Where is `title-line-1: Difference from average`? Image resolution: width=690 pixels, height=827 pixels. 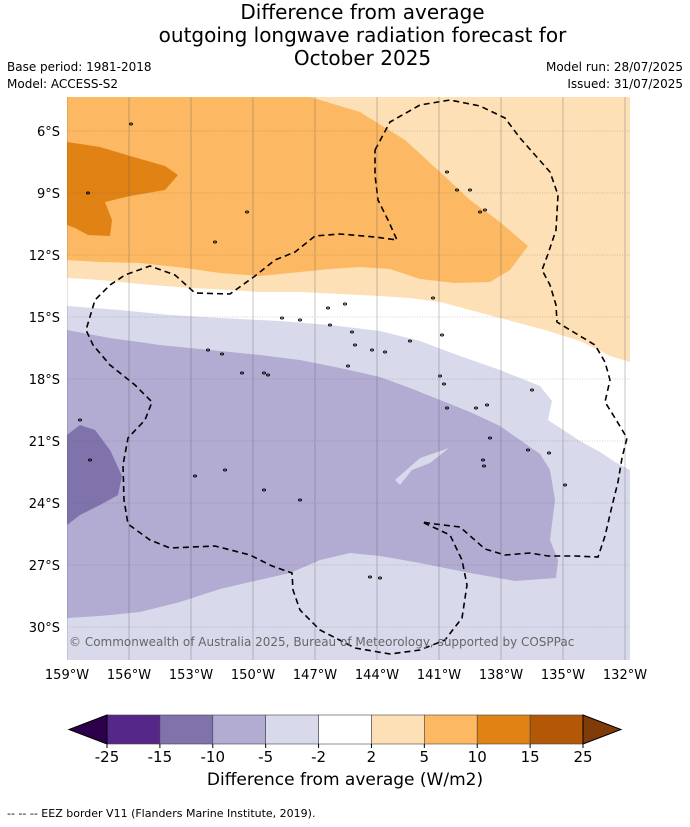
title-line-1: Difference from average is located at coordinates (362, 12).